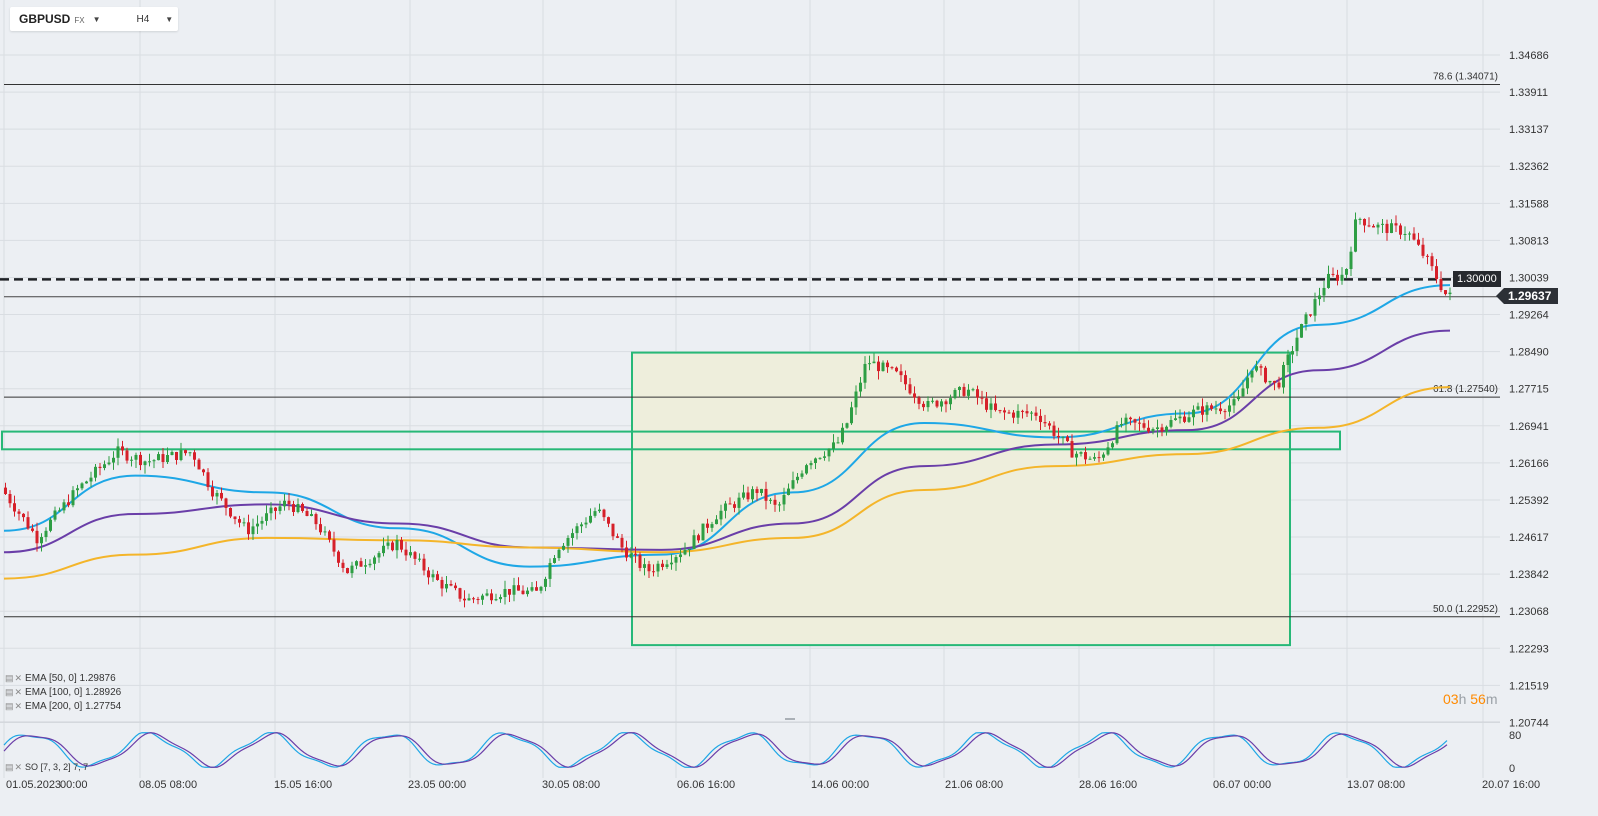 The height and width of the screenshot is (816, 1598). I want to click on symbol-toolbar: GBPUSD FX ▼ H4 ▼, so click(94, 19).